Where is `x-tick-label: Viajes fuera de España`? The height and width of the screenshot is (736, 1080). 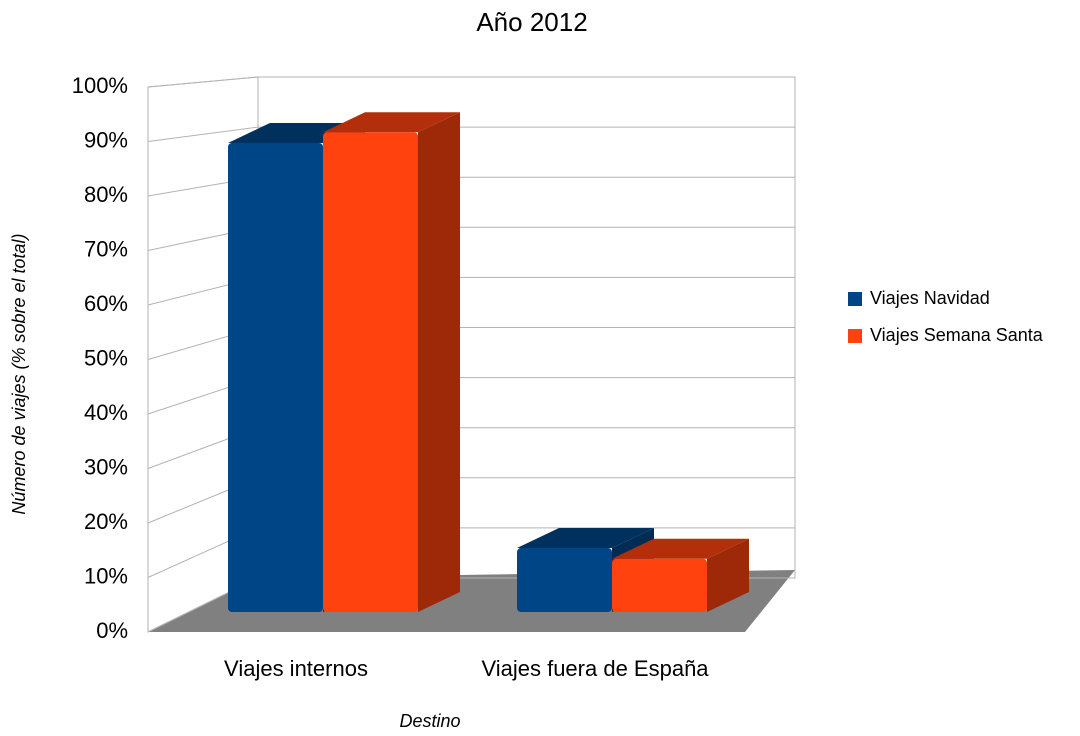 x-tick-label: Viajes fuera de España is located at coordinates (595, 668).